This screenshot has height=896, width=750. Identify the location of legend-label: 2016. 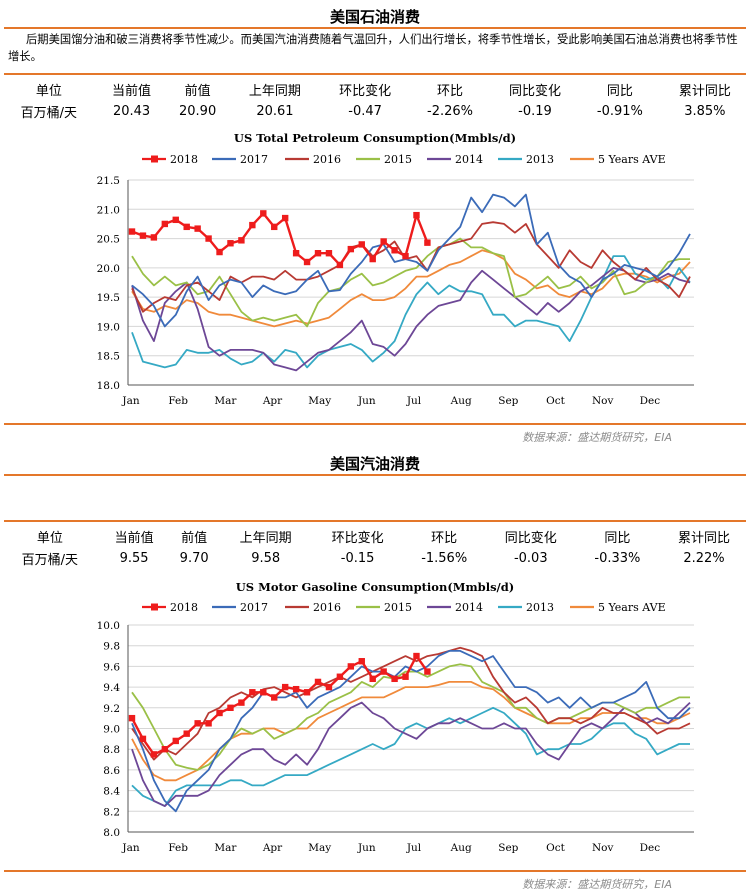
(327, 159).